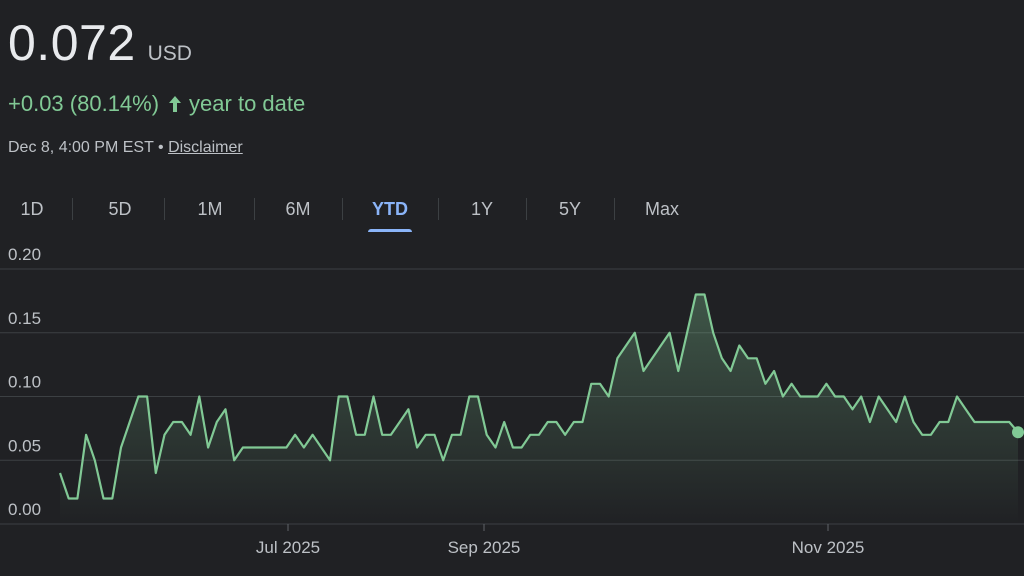 Image resolution: width=1024 pixels, height=576 pixels. What do you see at coordinates (484, 547) in the screenshot?
I see `x-tick-label: Sep 2025` at bounding box center [484, 547].